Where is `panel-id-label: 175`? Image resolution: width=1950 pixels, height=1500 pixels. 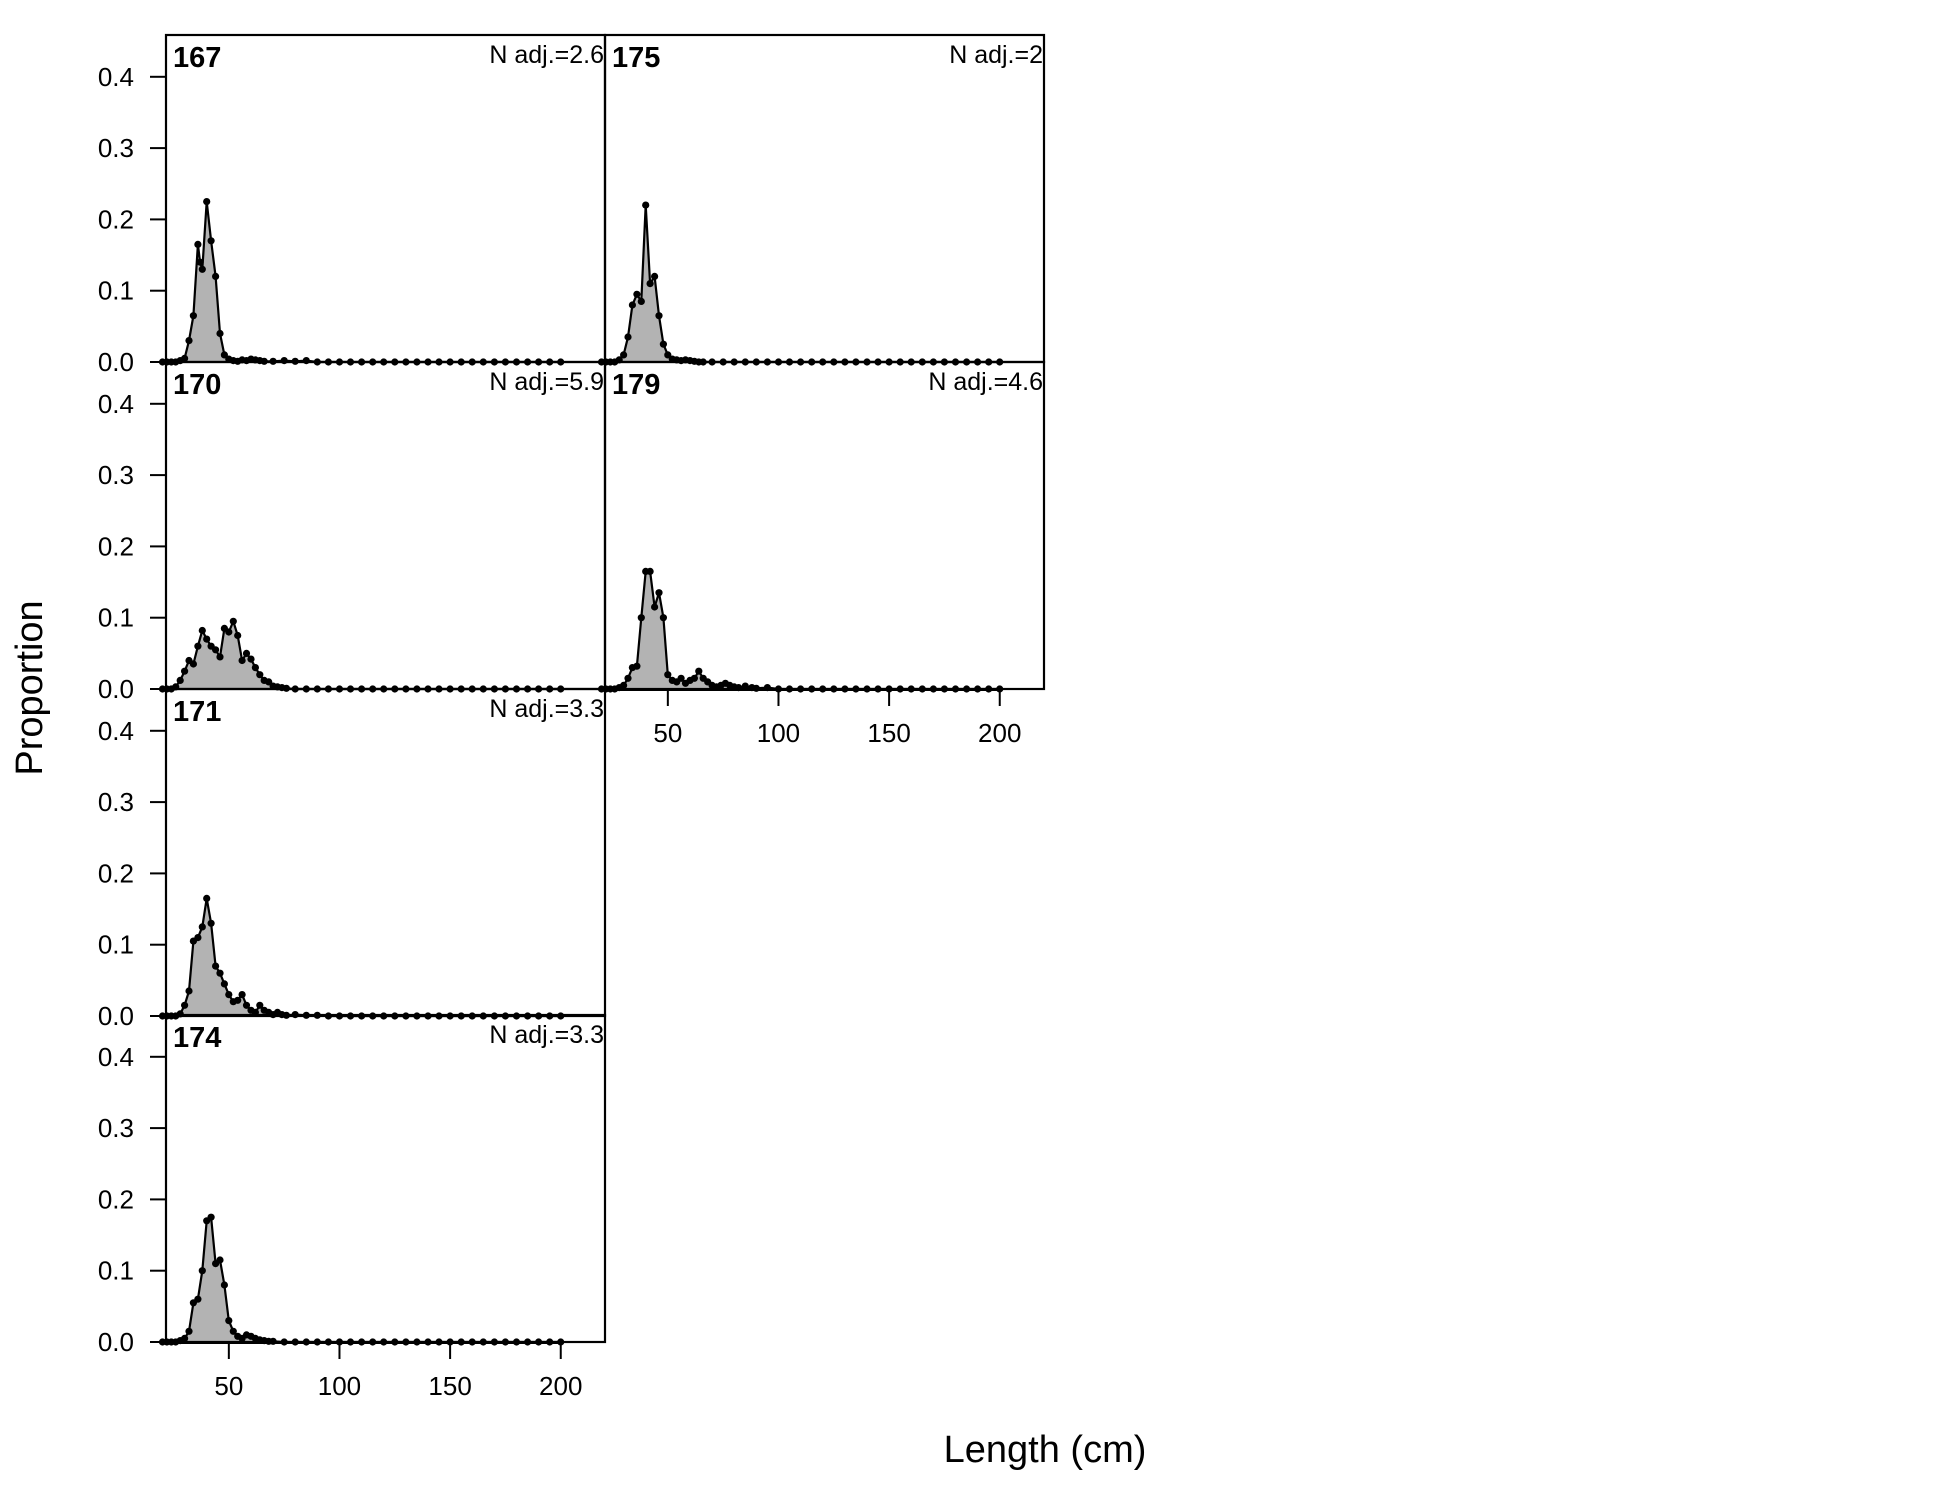
panel-id-label: 175 is located at coordinates (636, 58).